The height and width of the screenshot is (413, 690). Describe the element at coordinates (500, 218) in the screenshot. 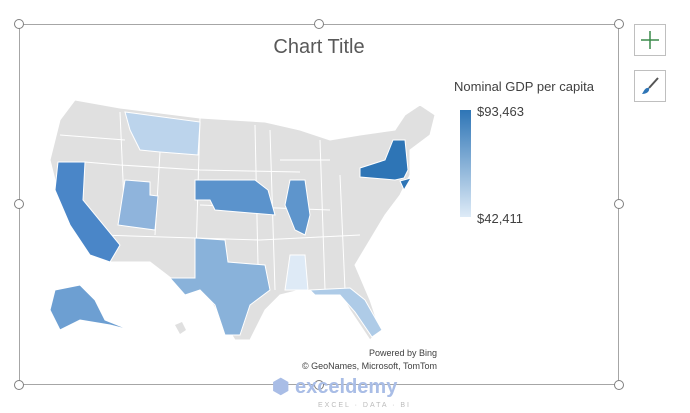

I see `legend-min: $42,411` at that location.